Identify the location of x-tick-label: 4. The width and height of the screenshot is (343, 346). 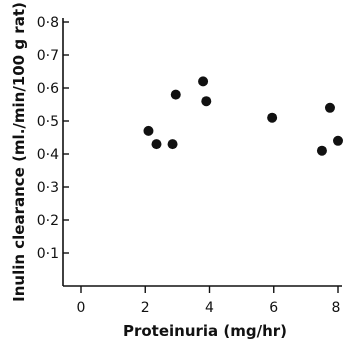
(209, 308).